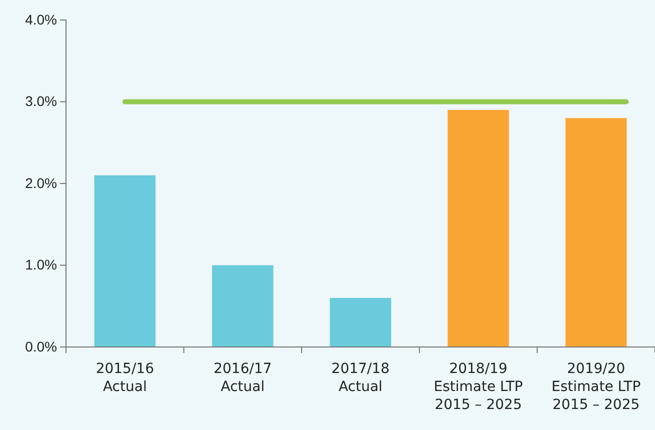  I want to click on y-tick-label: 2.0%, so click(41, 182).